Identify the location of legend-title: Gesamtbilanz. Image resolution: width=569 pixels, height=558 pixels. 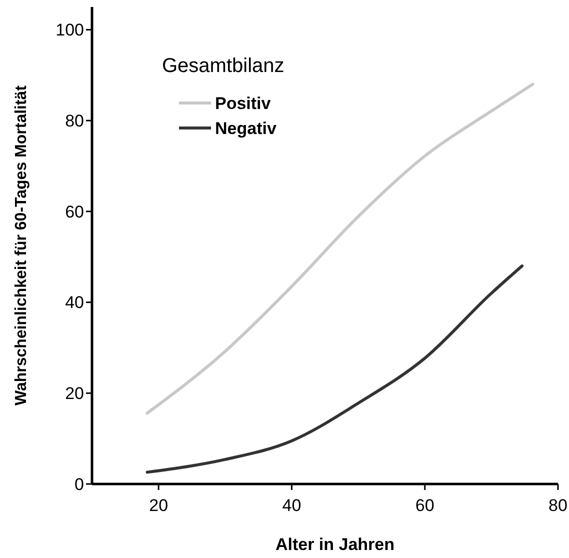
(223, 66).